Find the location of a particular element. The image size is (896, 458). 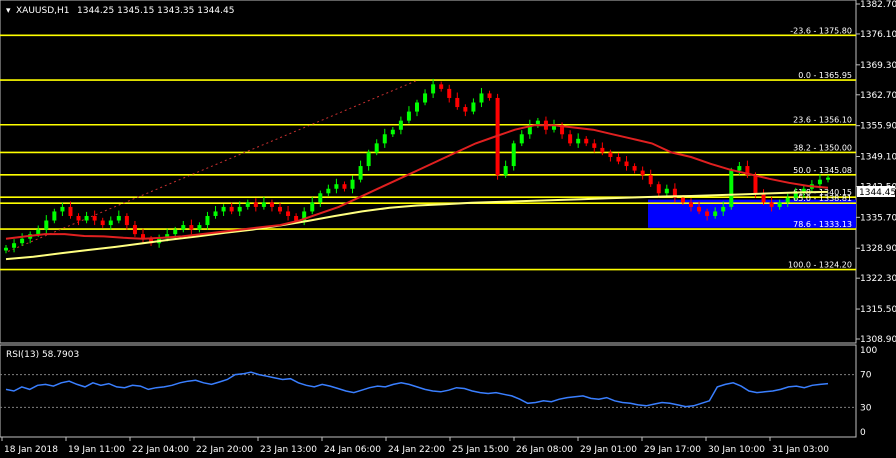

ma-slow-line is located at coordinates (417, 225).